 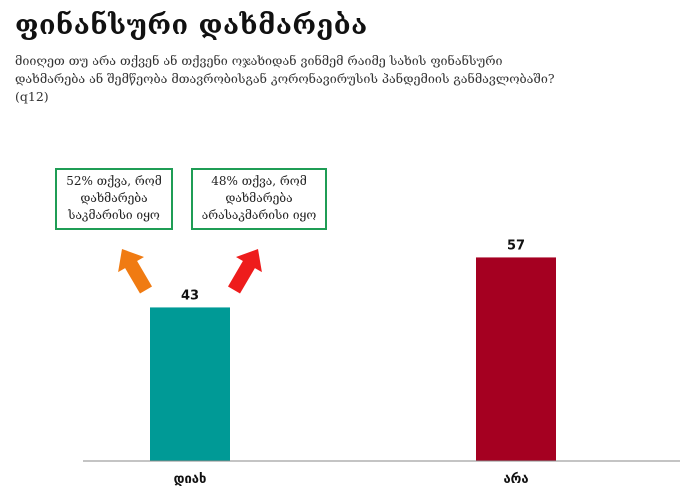 I want to click on callout-sufficient-text: 52% თქვა, რომ დახმარება საკმარისი იყო, so click(x=114, y=198).